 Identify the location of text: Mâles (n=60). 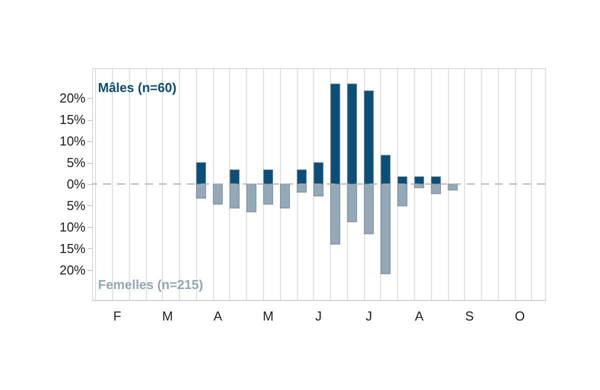
(137, 87).